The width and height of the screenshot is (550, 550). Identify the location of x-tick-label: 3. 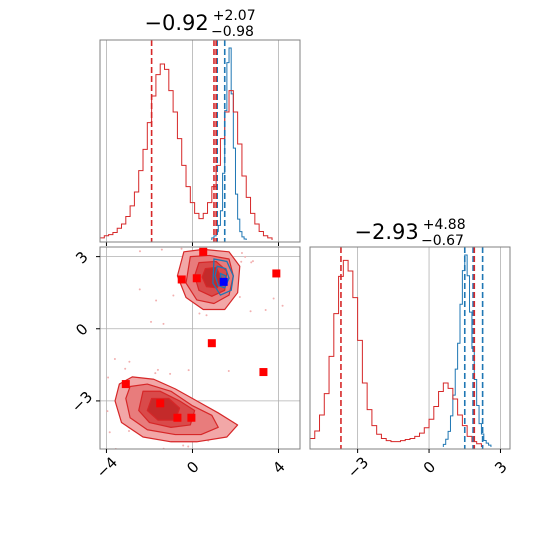
(500, 467).